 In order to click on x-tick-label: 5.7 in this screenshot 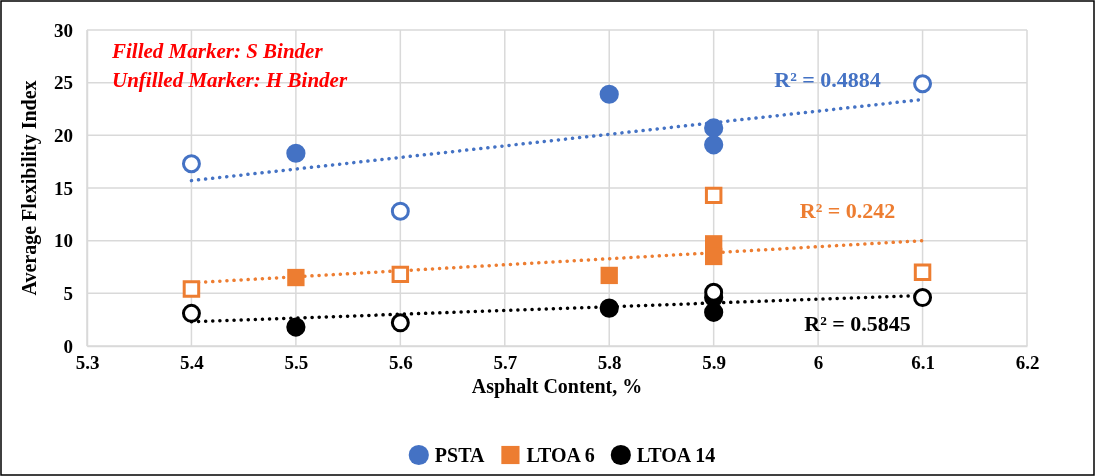, I will do `click(505, 363)`.